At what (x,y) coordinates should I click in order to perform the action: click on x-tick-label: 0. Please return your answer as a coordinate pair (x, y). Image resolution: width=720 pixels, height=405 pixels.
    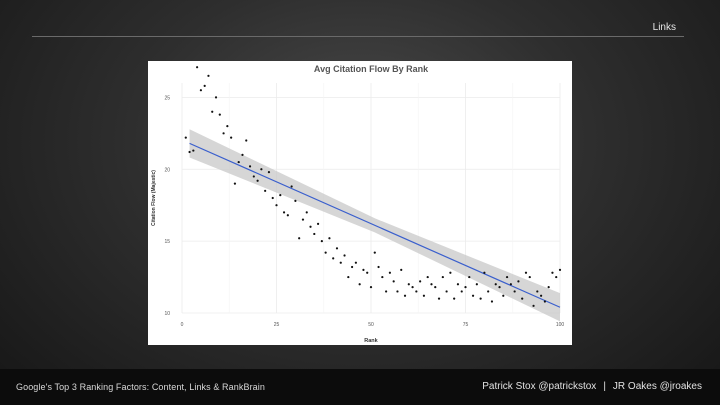
    Looking at the image, I should click on (182, 325).